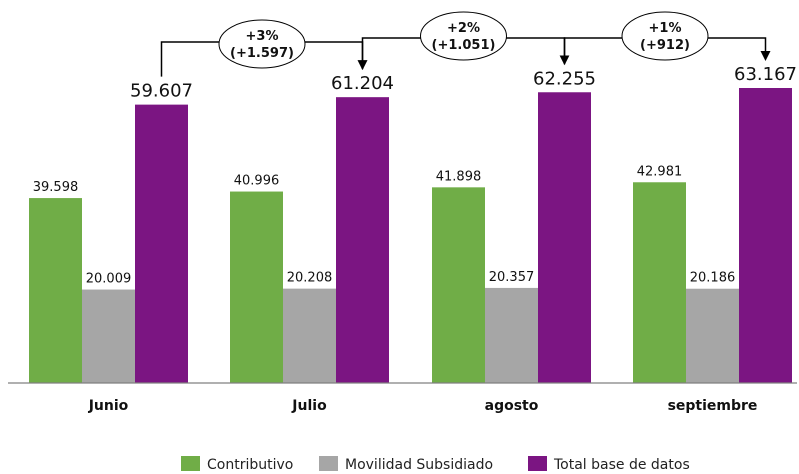 The width and height of the screenshot is (799, 474). What do you see at coordinates (665, 28) in the screenshot?
I see `change-percent: +1%` at bounding box center [665, 28].